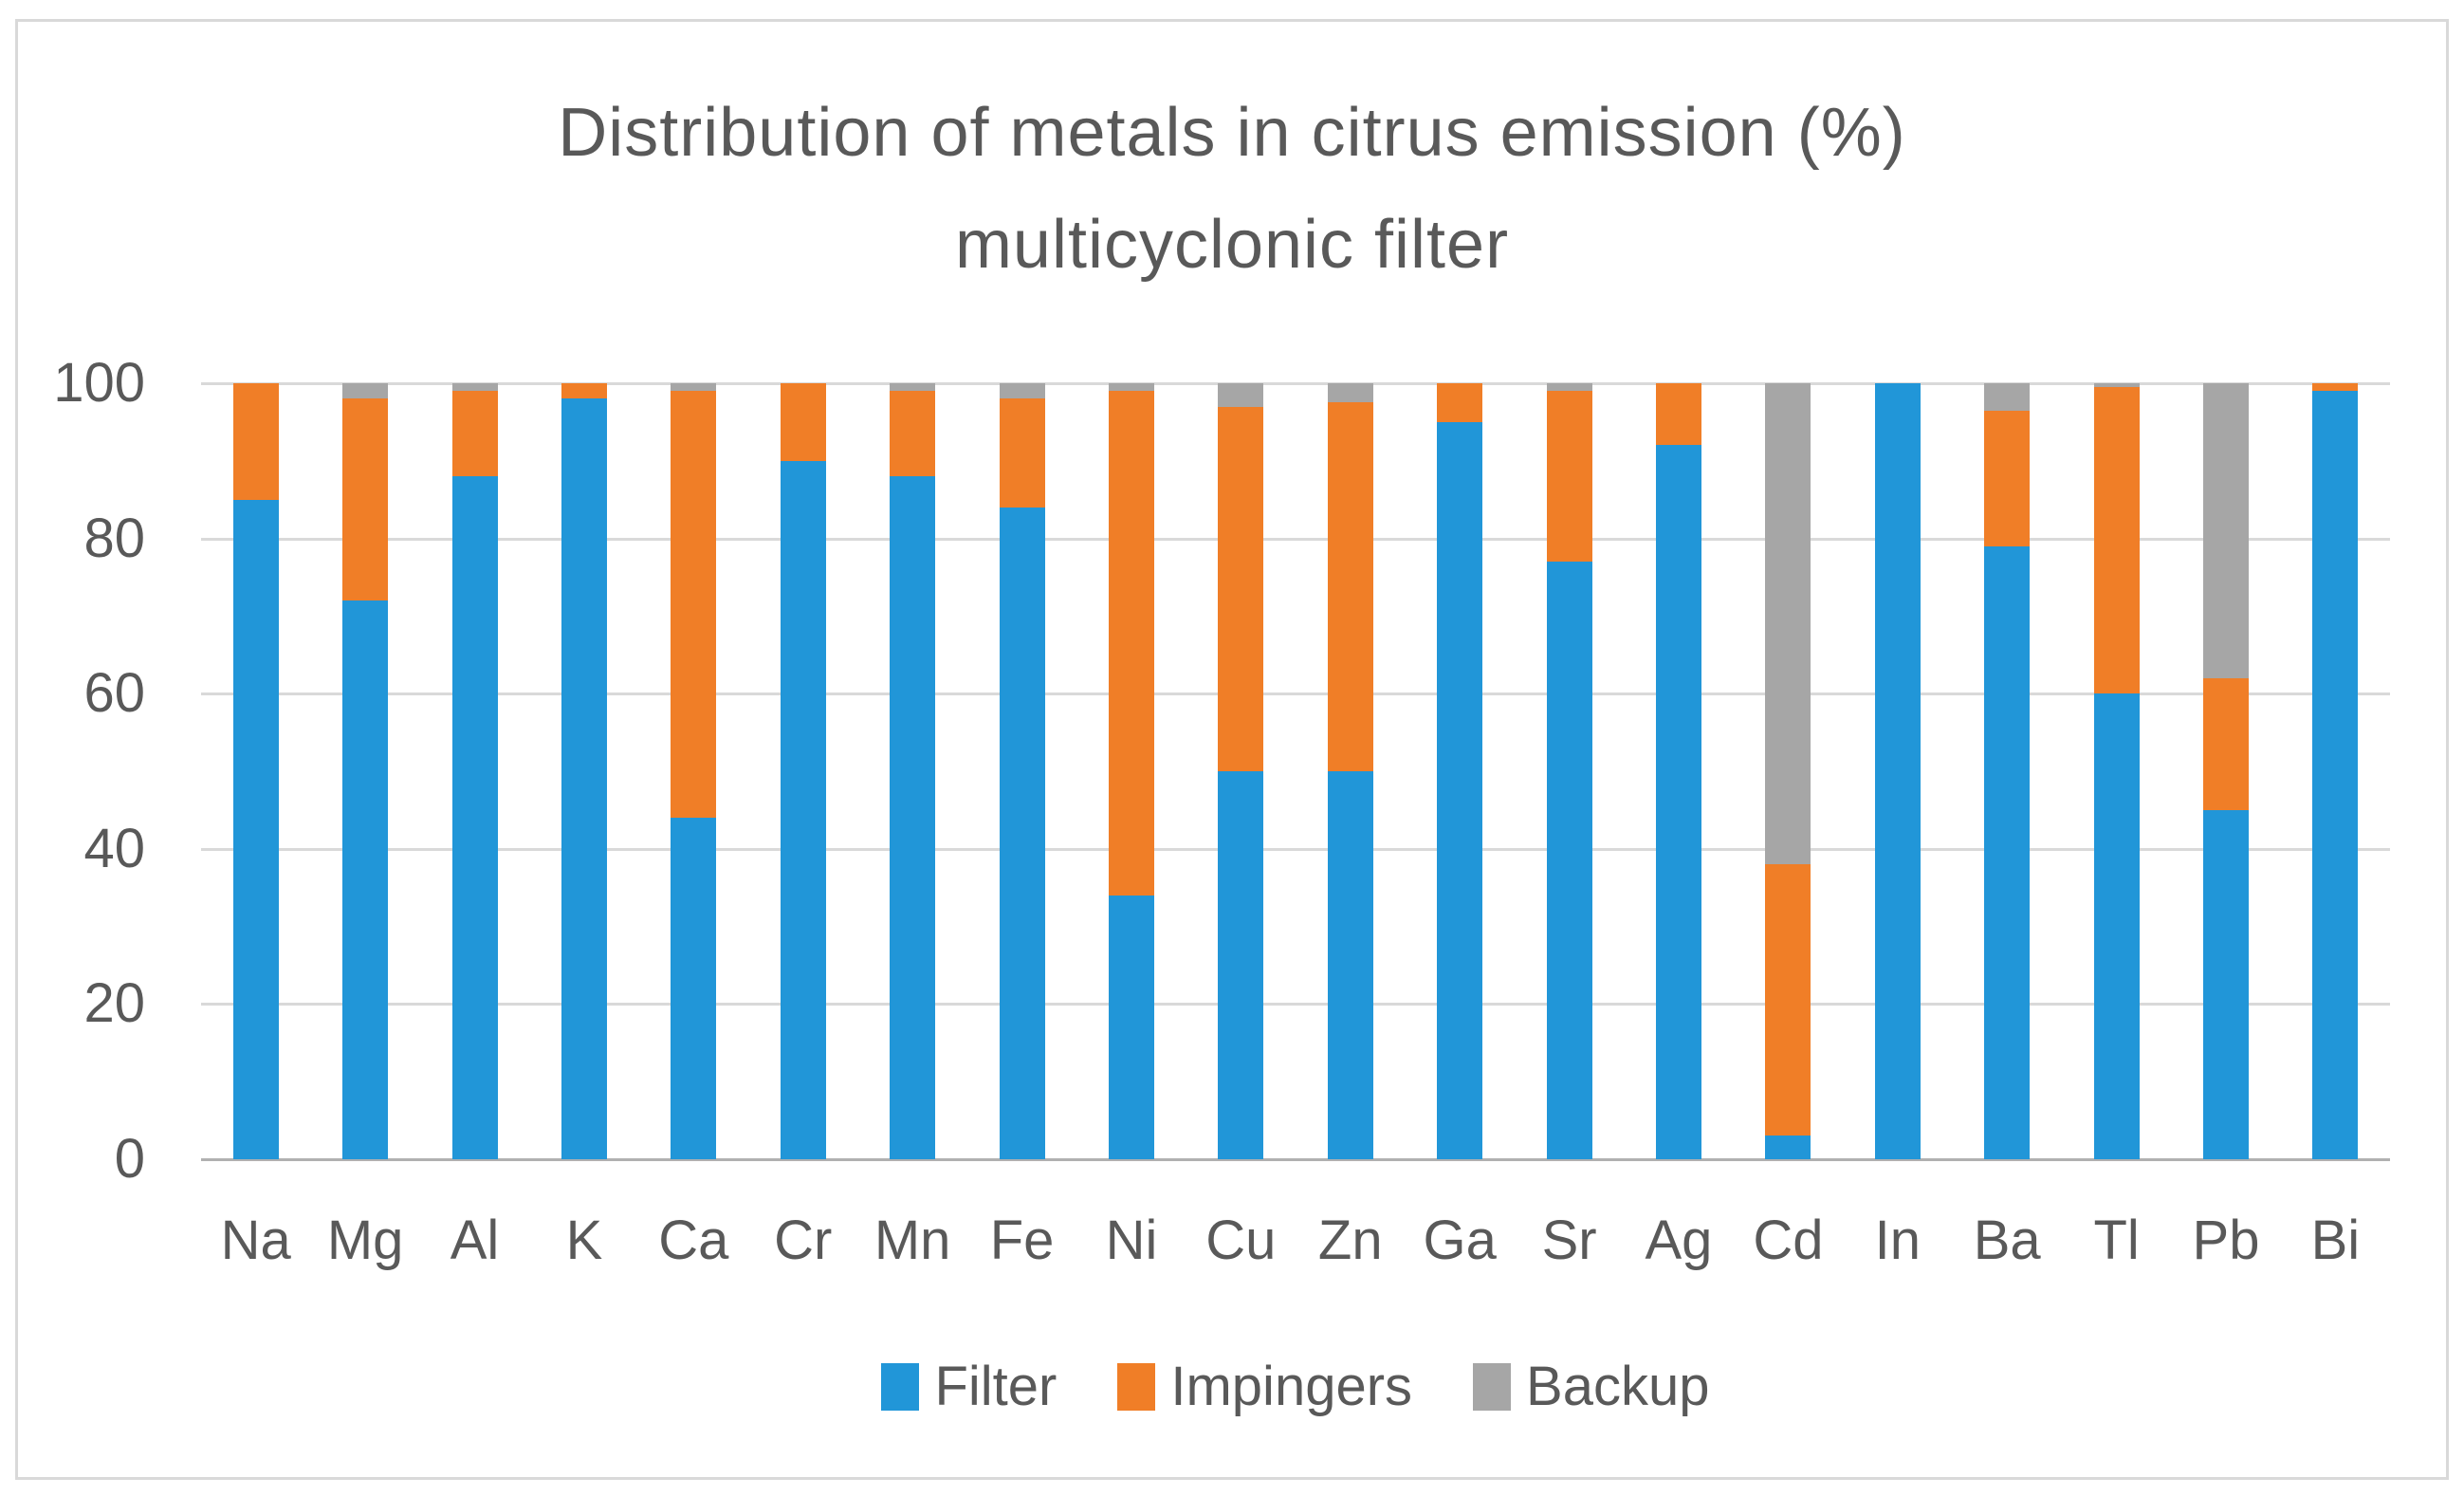 The width and height of the screenshot is (2464, 1496). Describe the element at coordinates (1788, 771) in the screenshot. I see `bar-cd` at that location.